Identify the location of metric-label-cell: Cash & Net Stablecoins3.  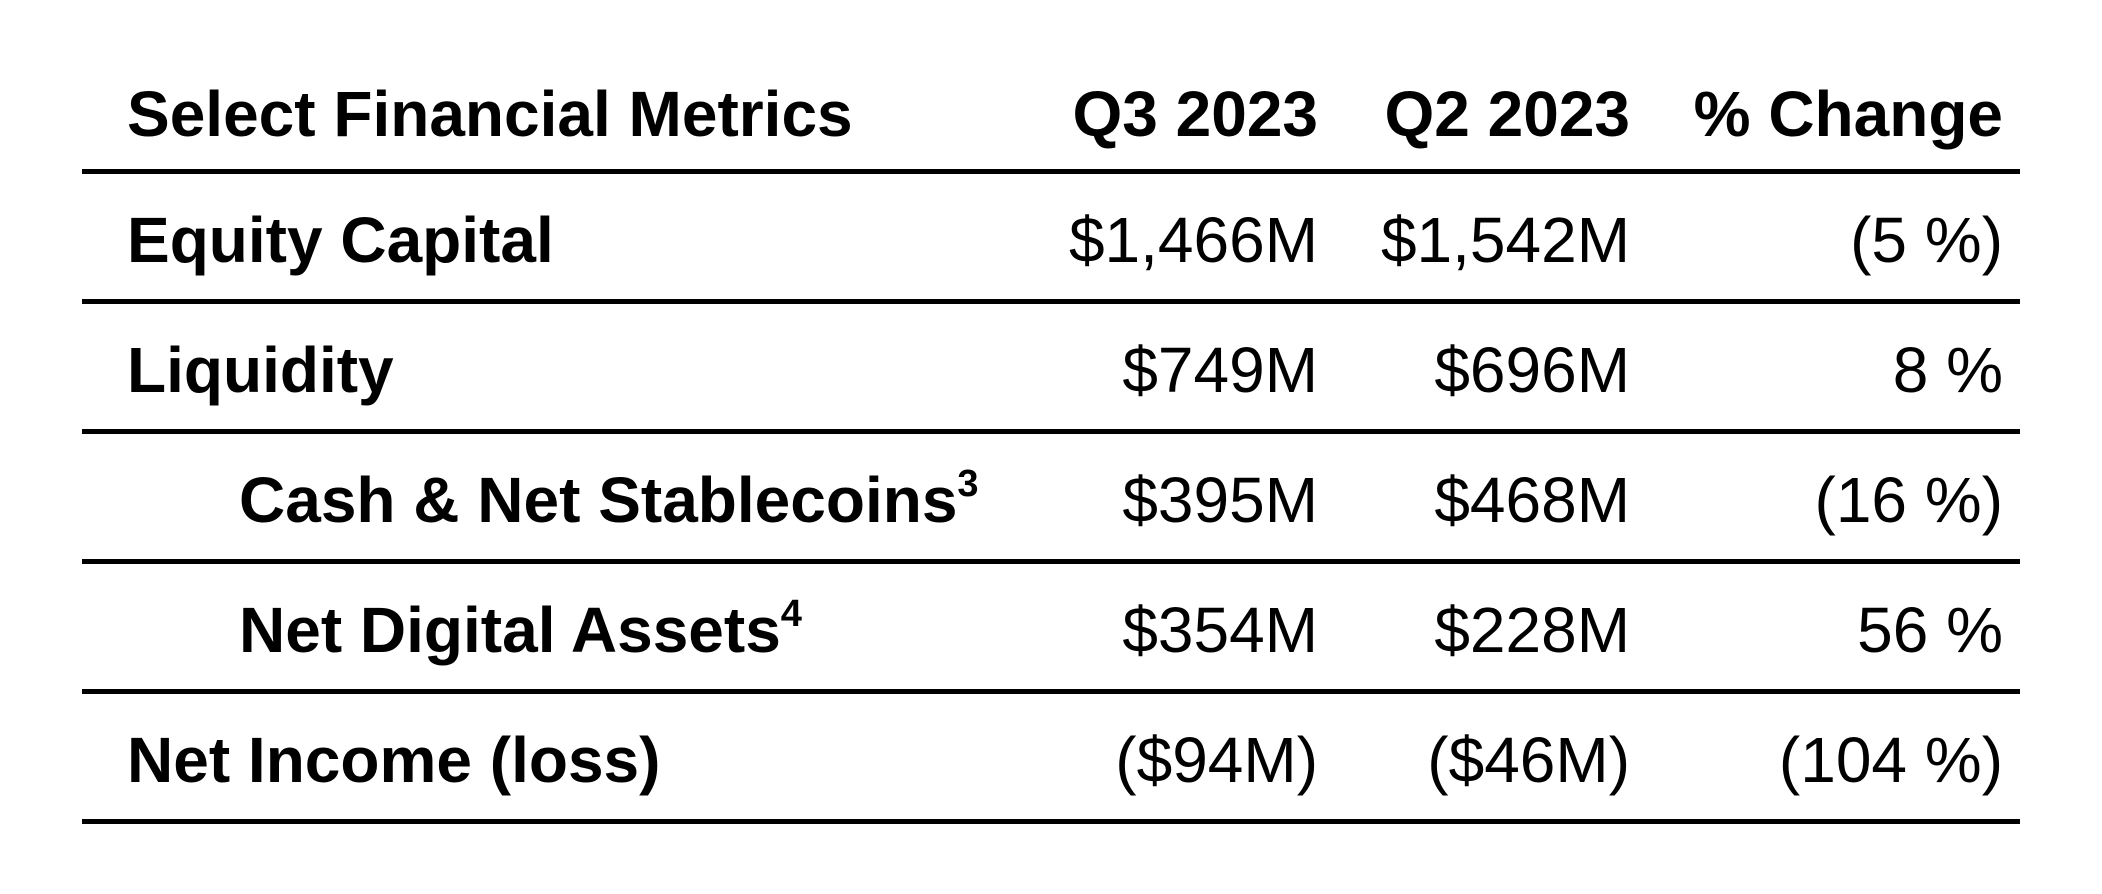
(532, 498).